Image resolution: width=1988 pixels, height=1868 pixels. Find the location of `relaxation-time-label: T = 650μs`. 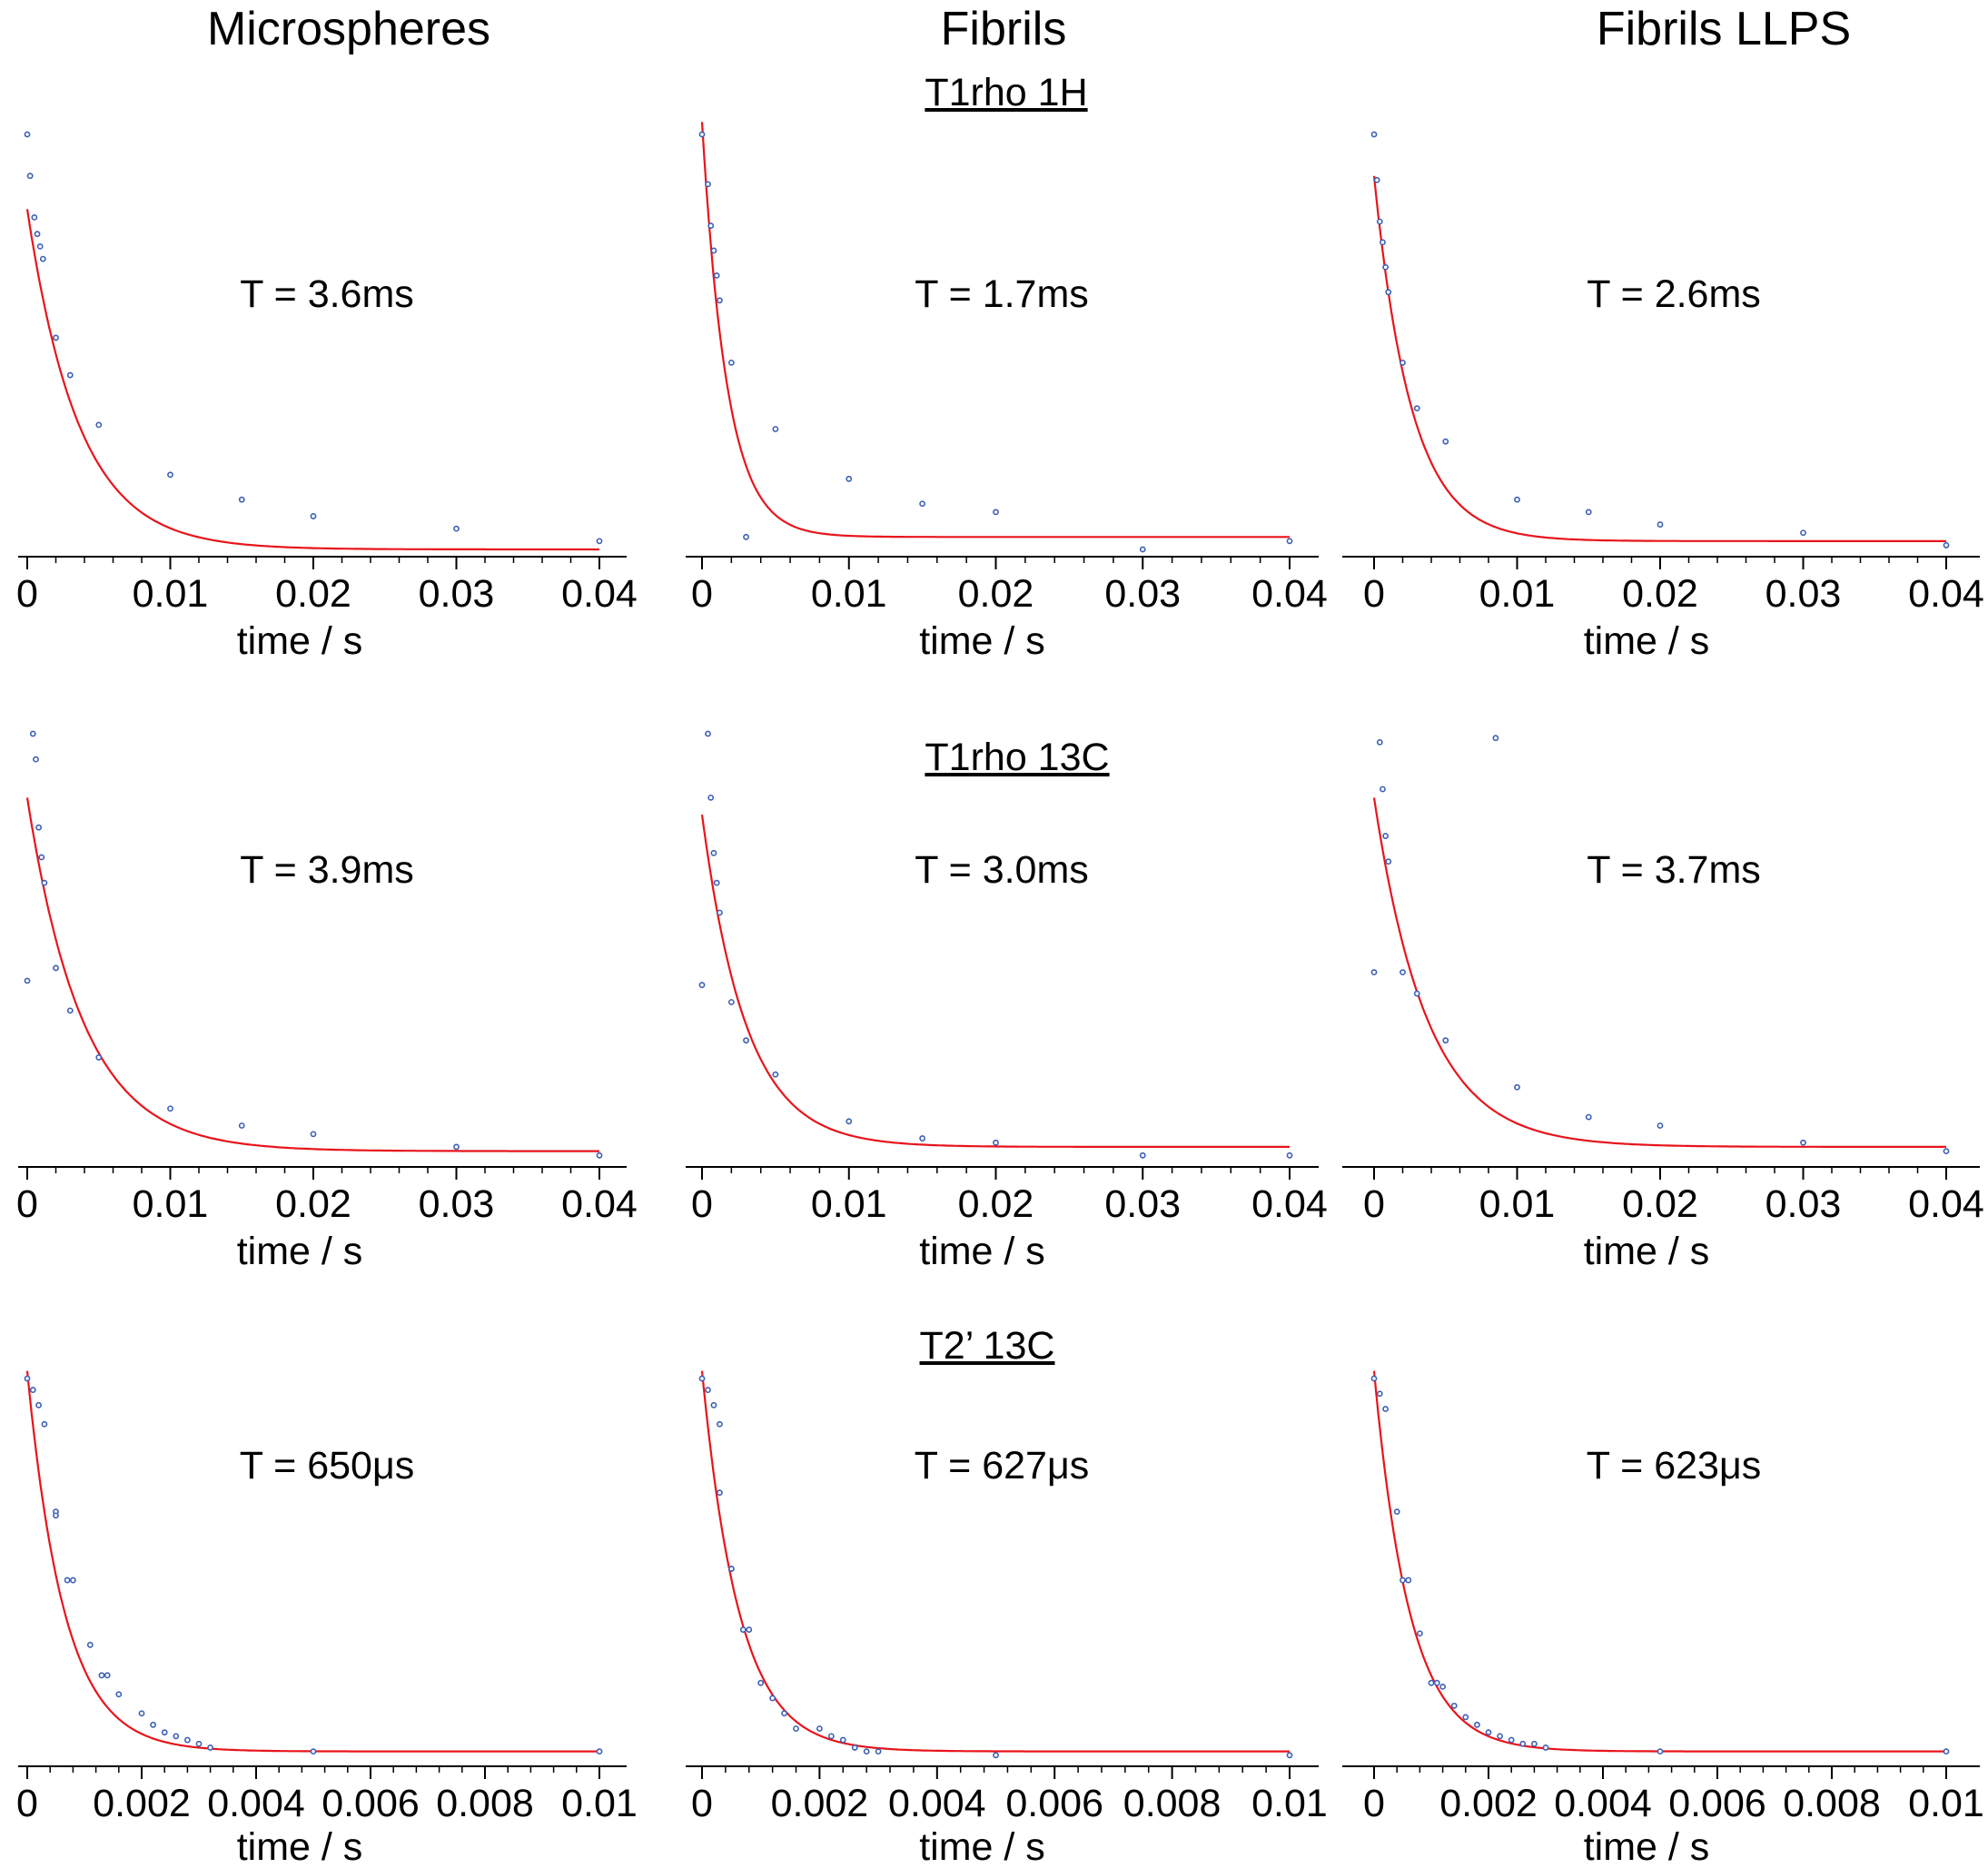

relaxation-time-label: T = 650μs is located at coordinates (327, 1465).